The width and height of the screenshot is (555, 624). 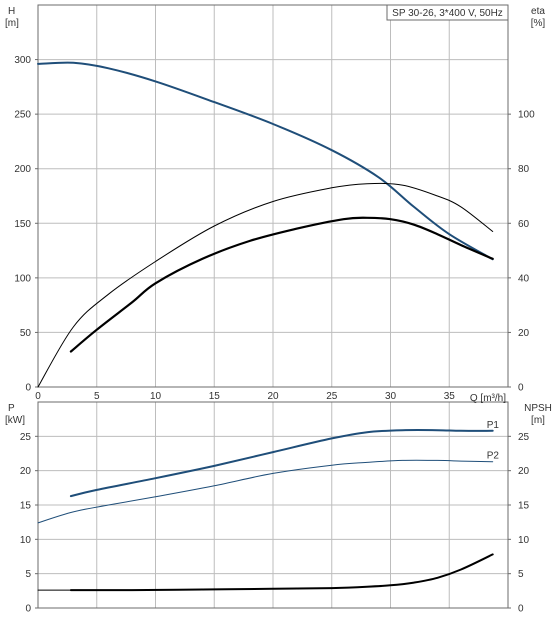 I want to click on y-left-tick-label: 5, so click(x=28, y=574).